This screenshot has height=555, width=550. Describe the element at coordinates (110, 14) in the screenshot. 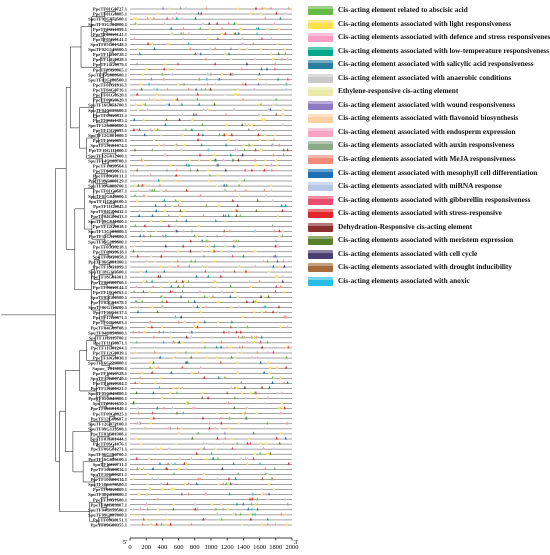

I see `gene-label: PpeTF01G0085.1` at that location.